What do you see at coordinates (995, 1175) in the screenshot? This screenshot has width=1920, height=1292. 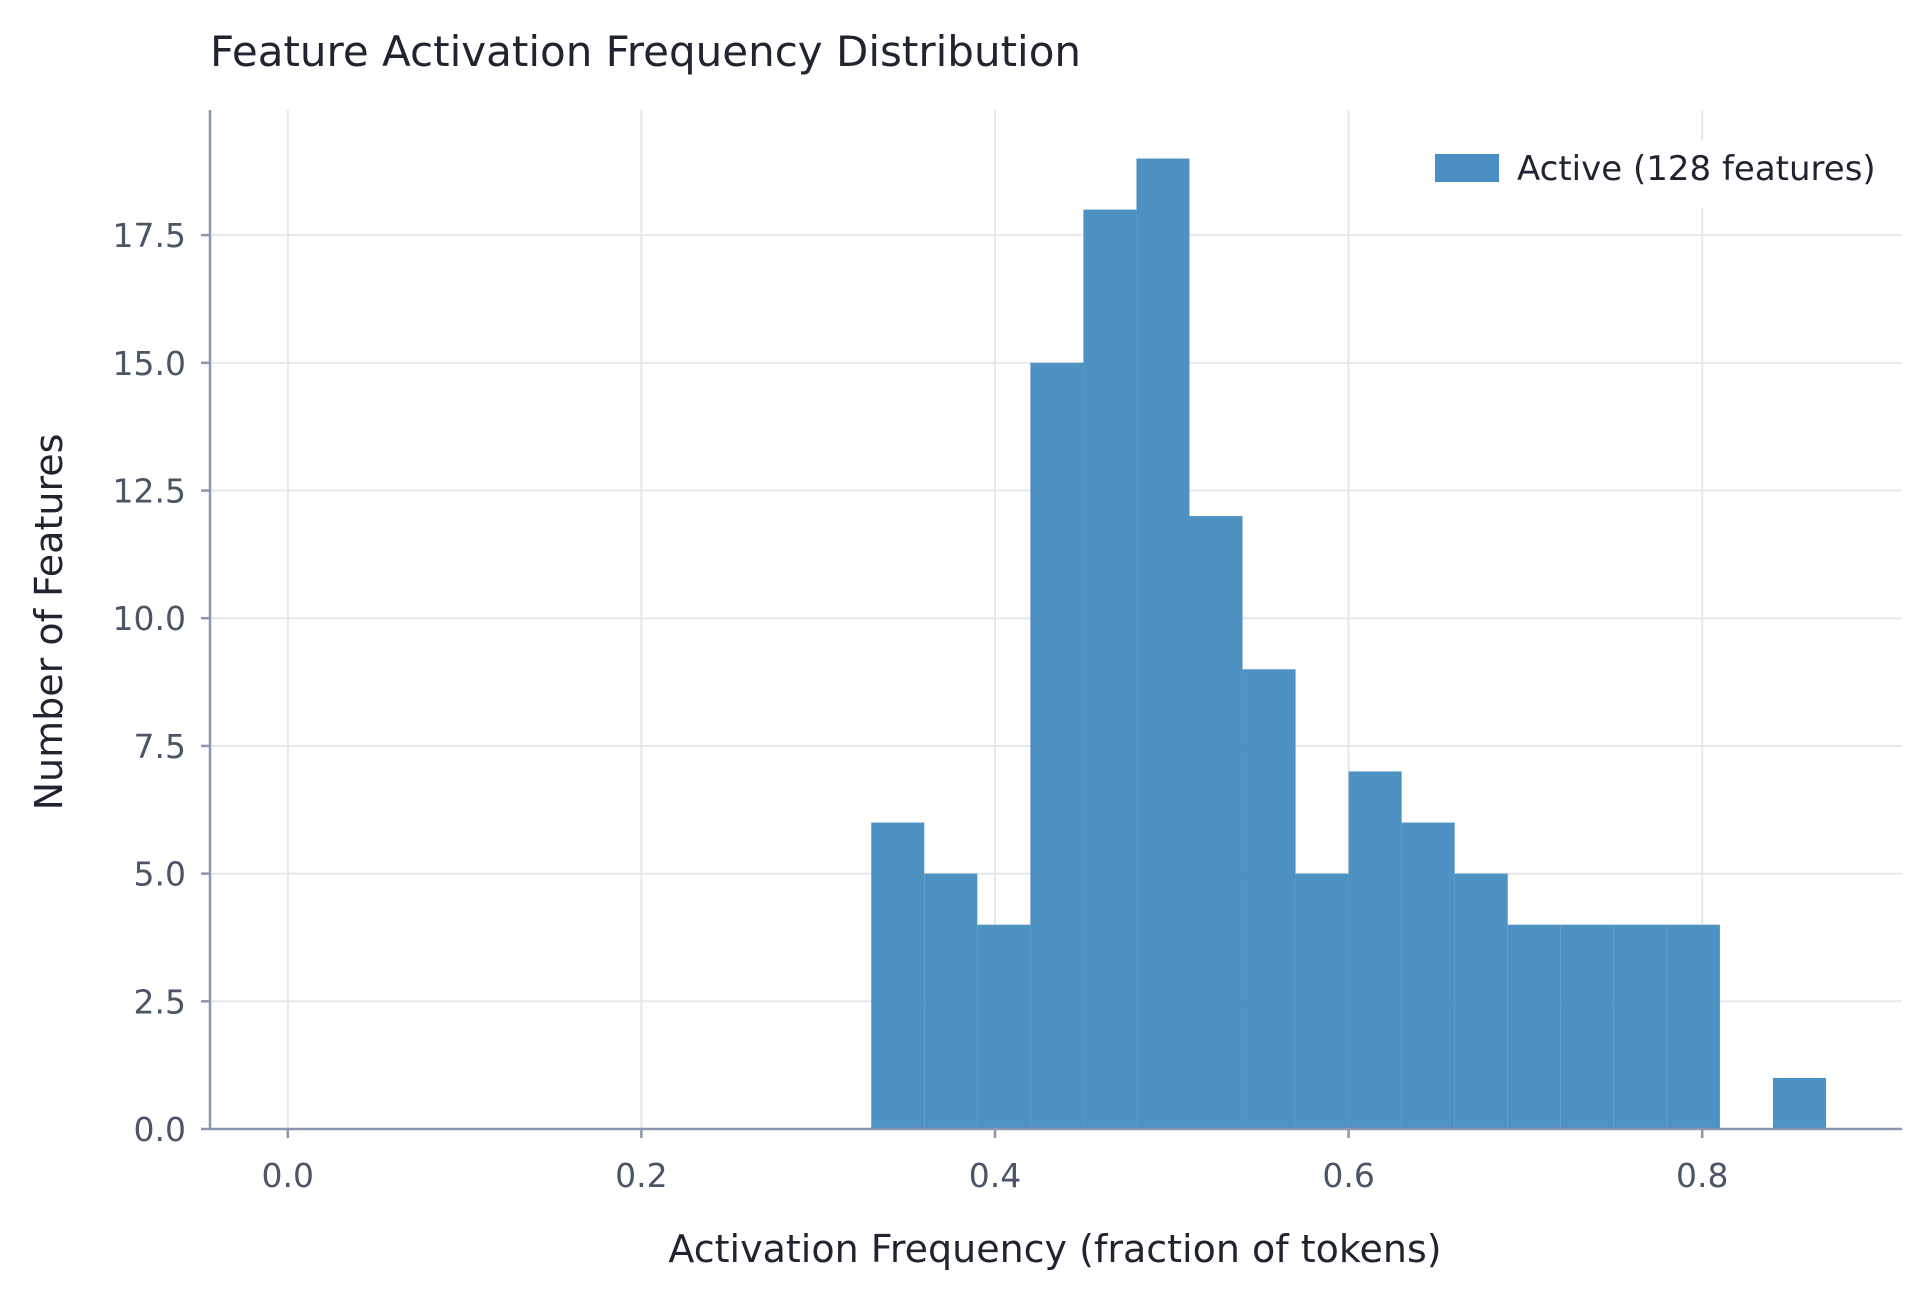 I see `x-tick-label: 0.4` at bounding box center [995, 1175].